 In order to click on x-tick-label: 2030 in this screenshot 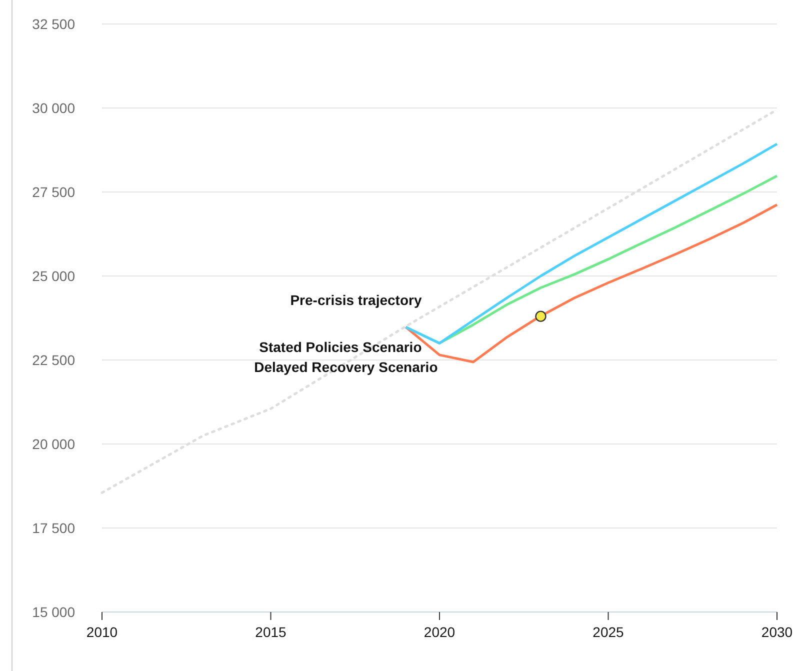, I will do `click(777, 632)`.